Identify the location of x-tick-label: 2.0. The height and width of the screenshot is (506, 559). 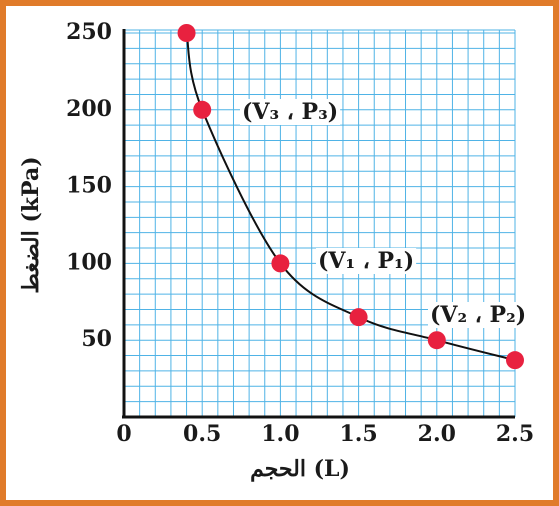
(437, 434).